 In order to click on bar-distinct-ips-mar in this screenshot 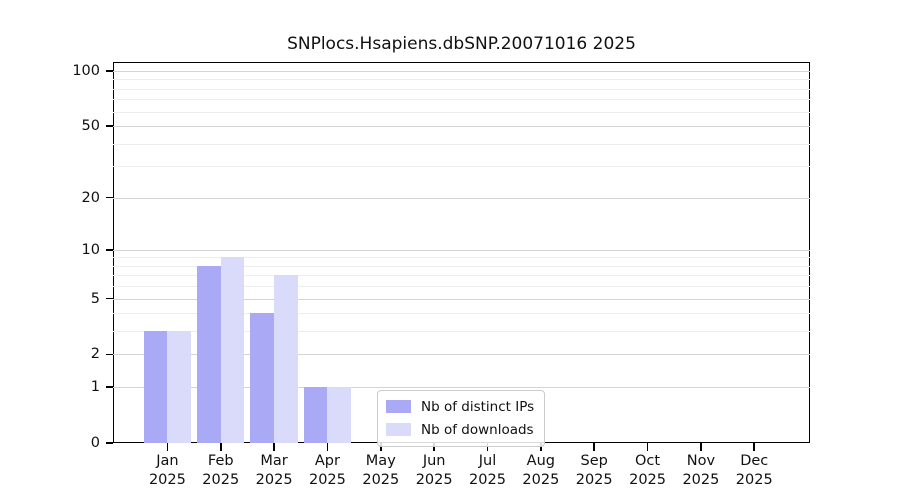, I will do `click(262, 378)`.